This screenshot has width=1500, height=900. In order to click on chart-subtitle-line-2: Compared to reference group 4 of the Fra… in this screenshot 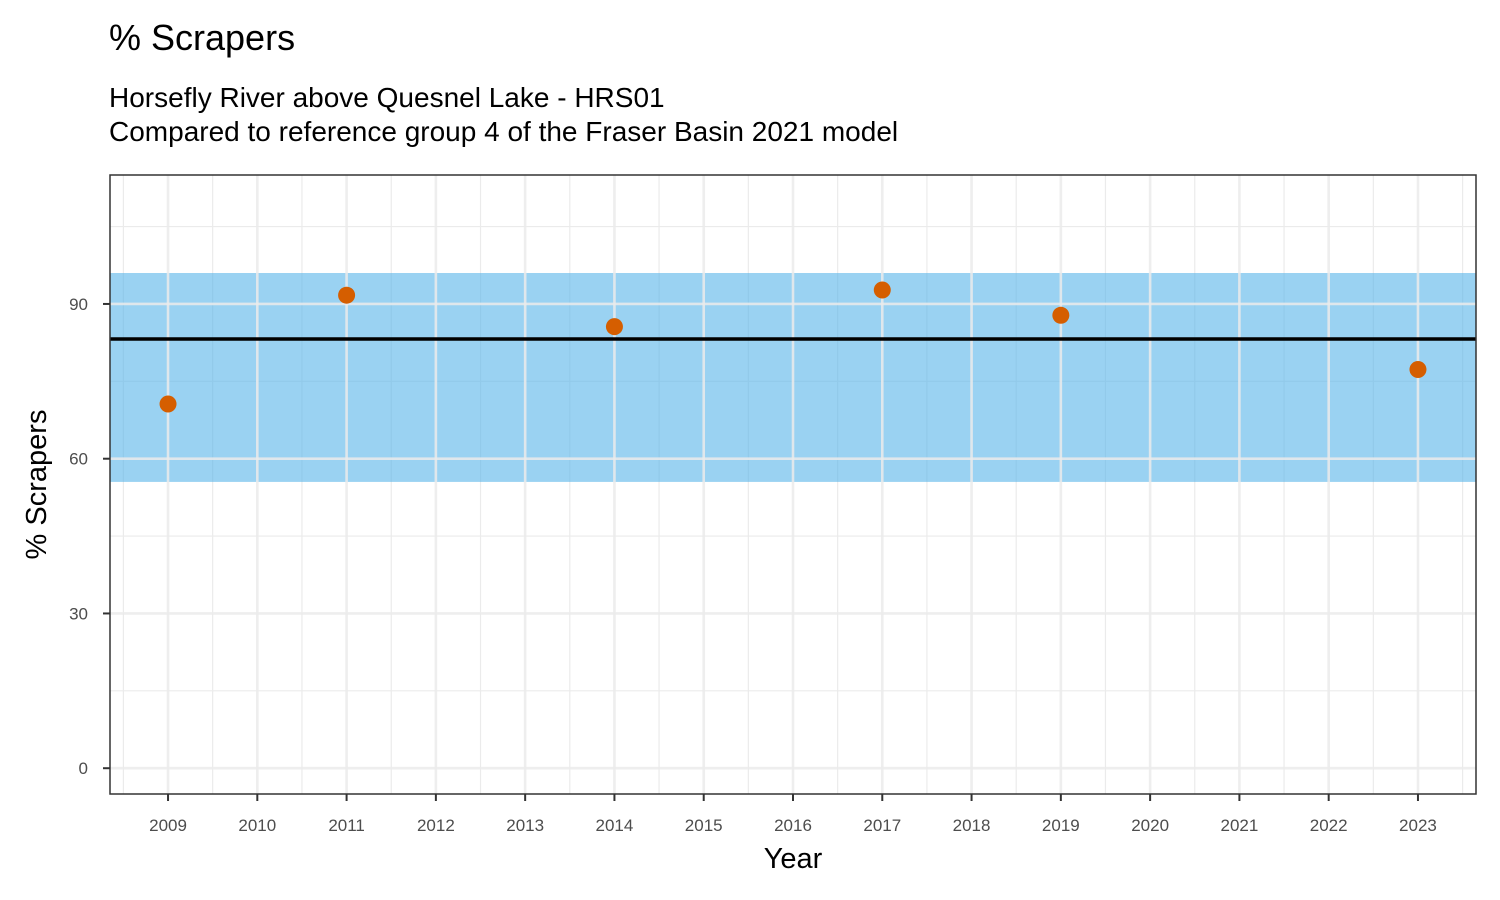, I will do `click(504, 131)`.